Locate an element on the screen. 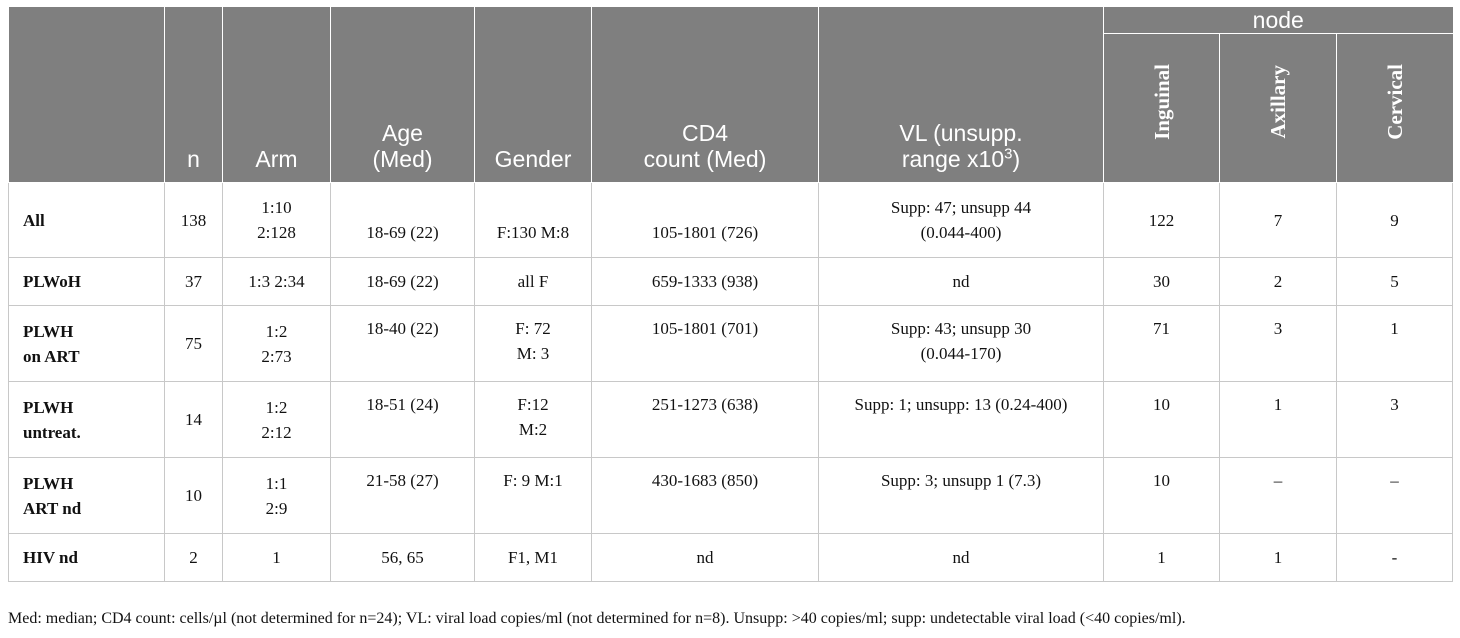 This screenshot has height=638, width=1460. cell-gender-value: F:130 M:8 is located at coordinates (533, 232).